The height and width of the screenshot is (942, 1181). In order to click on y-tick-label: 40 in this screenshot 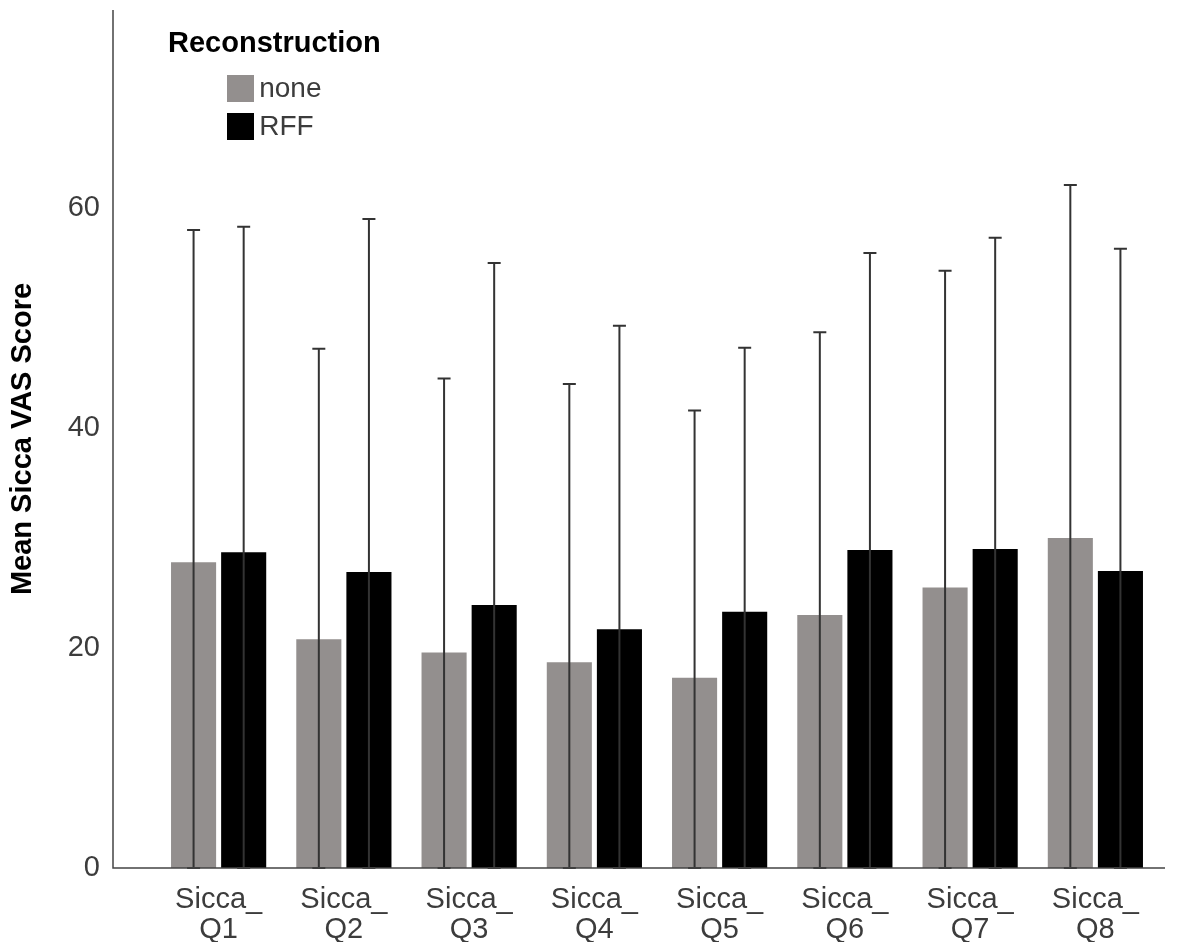, I will do `click(83, 426)`.